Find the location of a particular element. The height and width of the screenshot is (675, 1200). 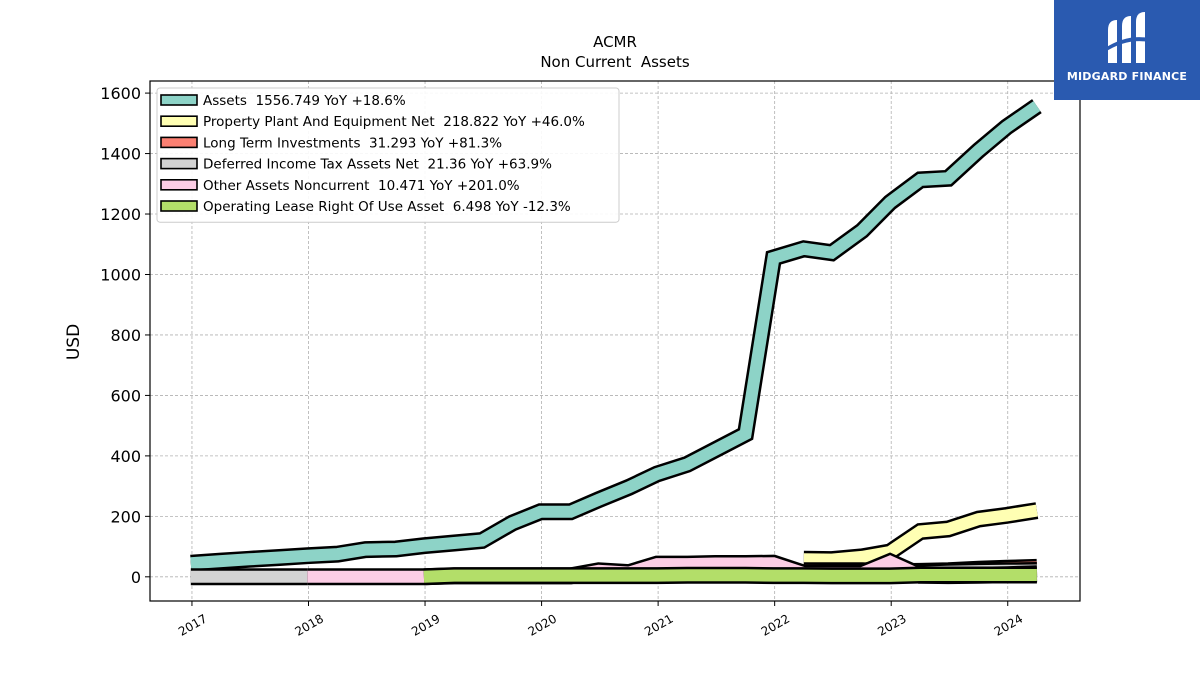

x-tick-label: 2023 is located at coordinates (891, 624).